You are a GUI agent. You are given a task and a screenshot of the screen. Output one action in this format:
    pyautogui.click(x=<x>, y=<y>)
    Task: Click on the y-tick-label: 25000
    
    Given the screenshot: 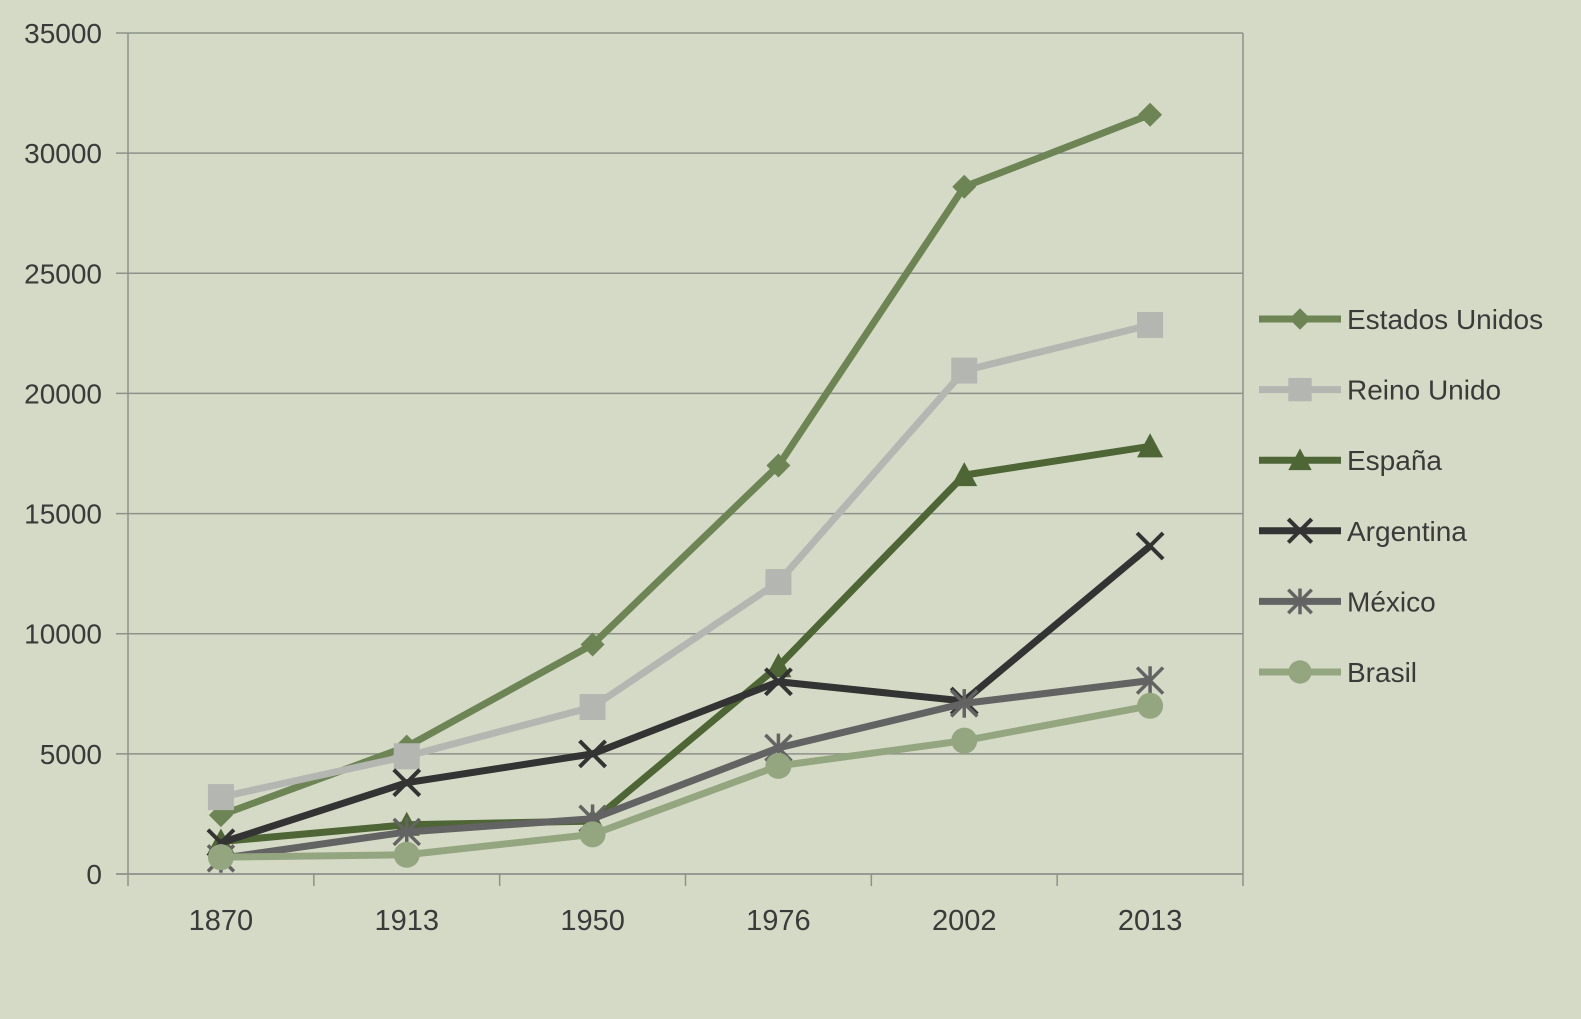 What is the action you would take?
    pyautogui.click(x=63, y=273)
    